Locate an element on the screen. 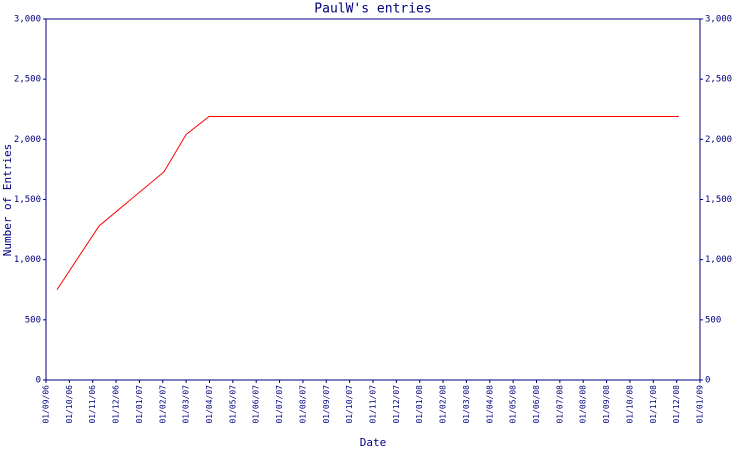  y-tick-label: 500 is located at coordinates (33, 320).